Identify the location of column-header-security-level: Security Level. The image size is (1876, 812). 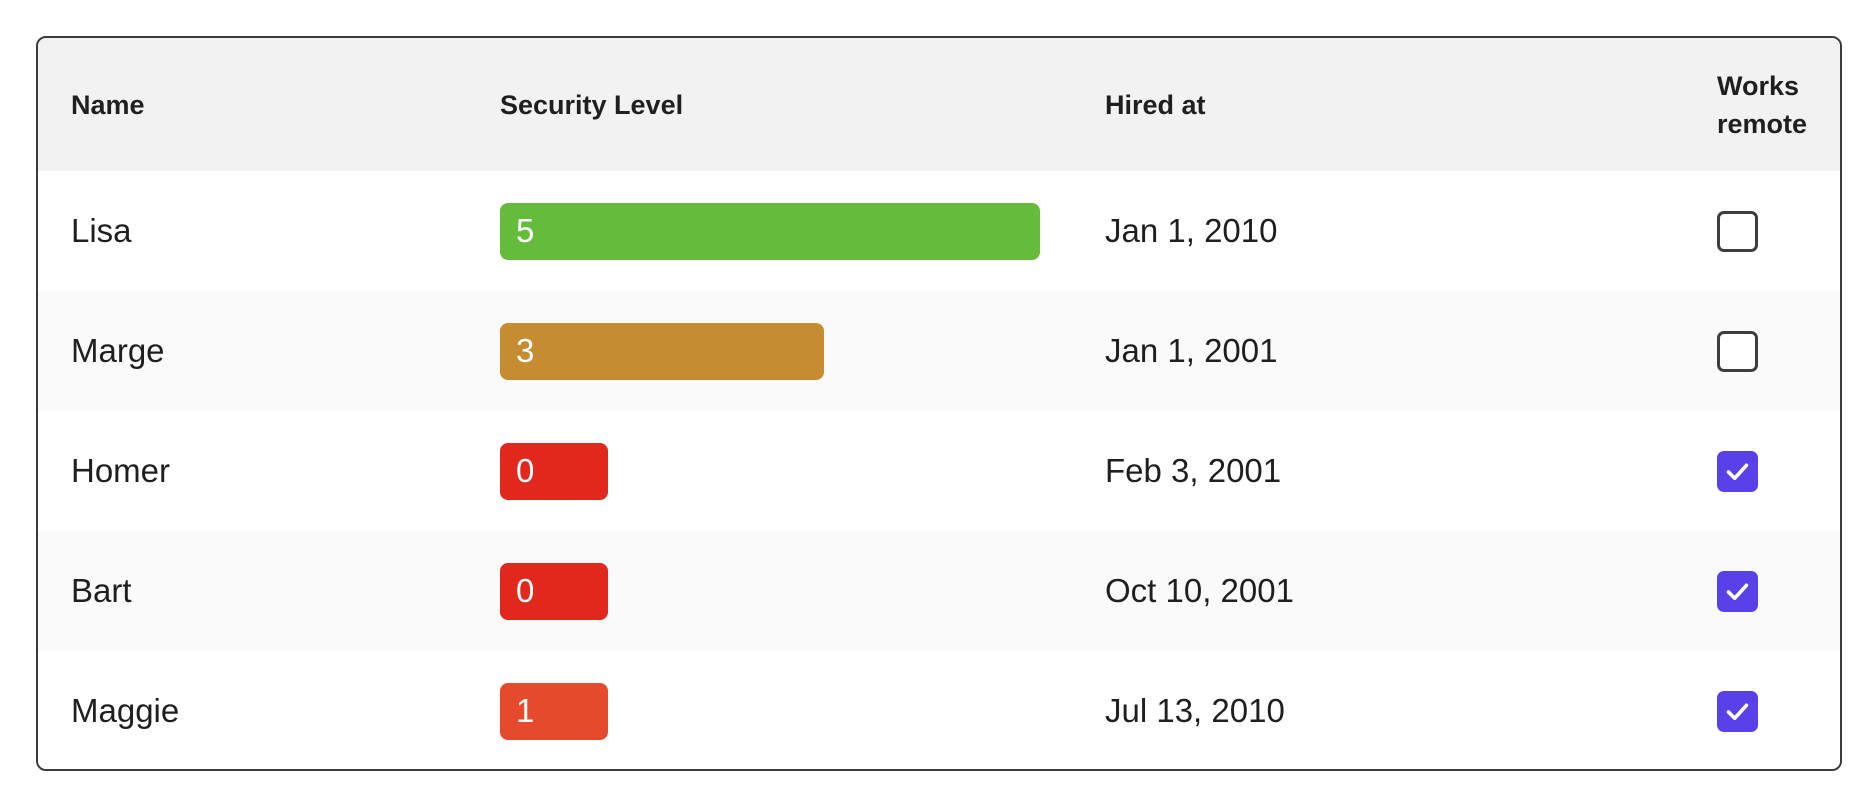
(592, 104).